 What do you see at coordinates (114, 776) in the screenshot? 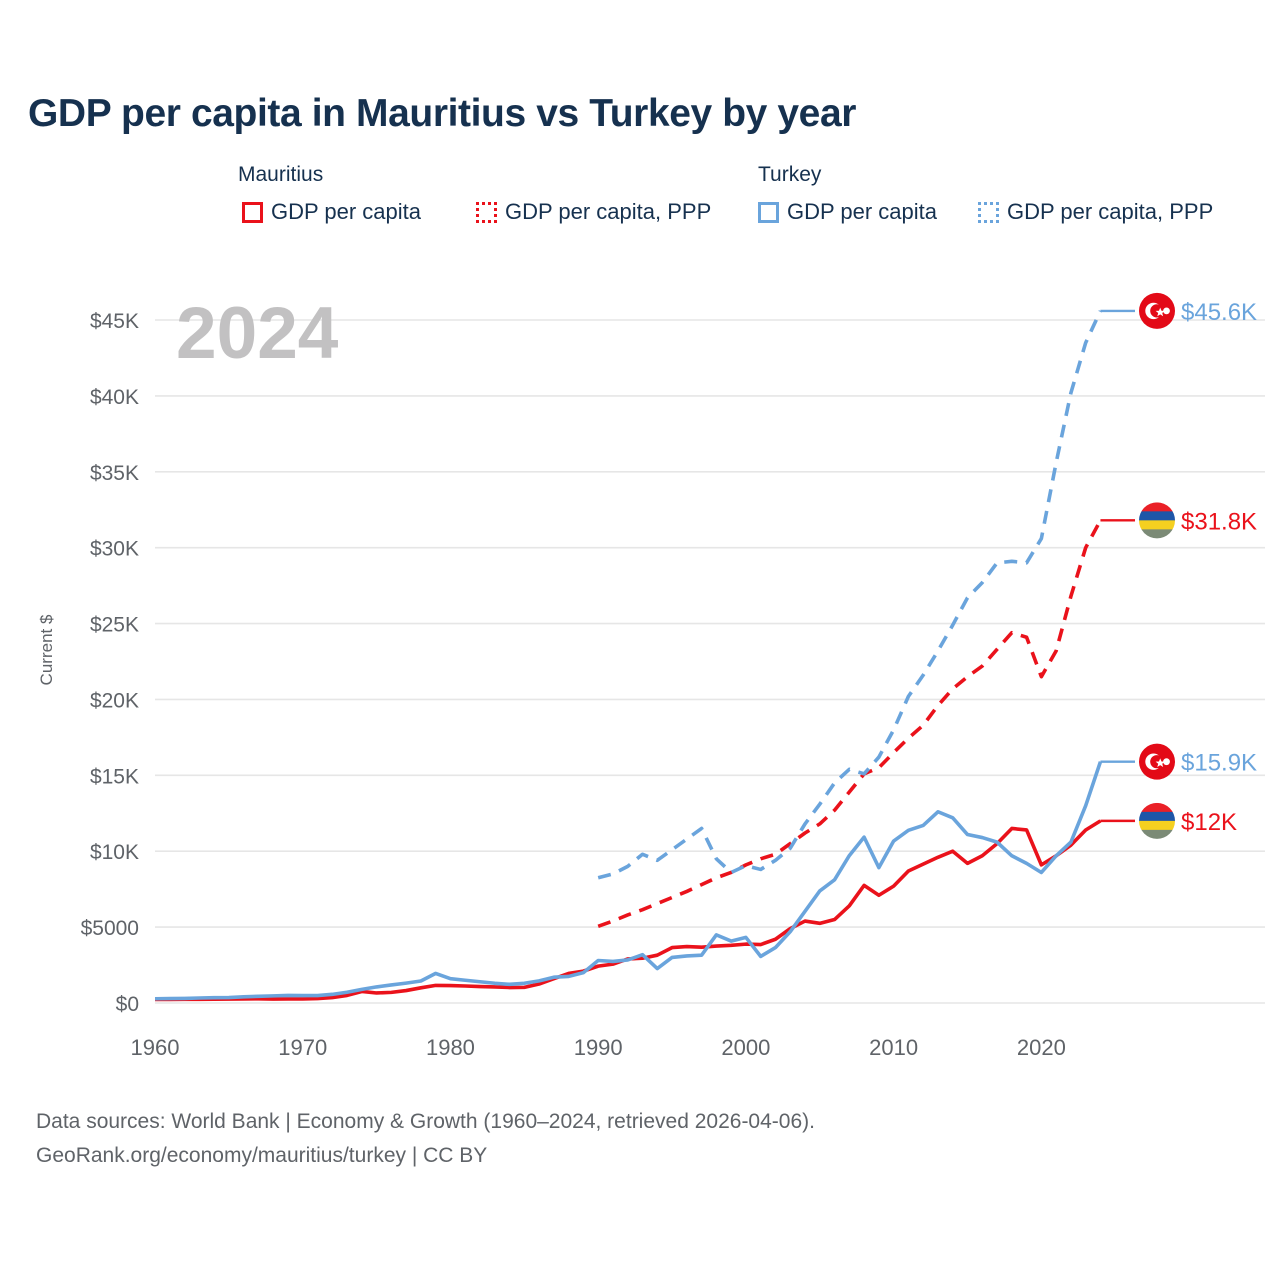
I see `y-tick-label: $15K` at bounding box center [114, 776].